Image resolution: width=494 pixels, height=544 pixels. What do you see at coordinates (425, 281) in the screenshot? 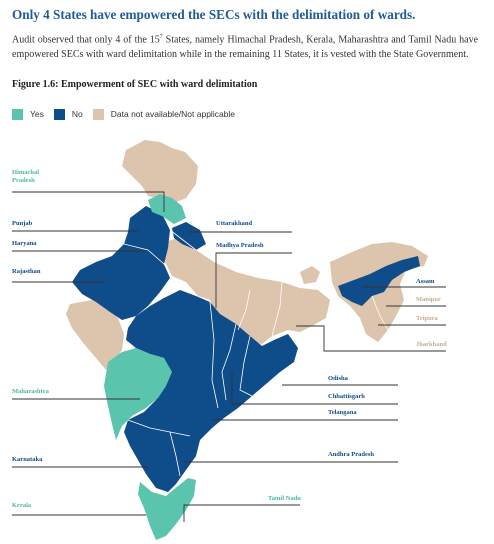
I see `label-assam: Assam` at bounding box center [425, 281].